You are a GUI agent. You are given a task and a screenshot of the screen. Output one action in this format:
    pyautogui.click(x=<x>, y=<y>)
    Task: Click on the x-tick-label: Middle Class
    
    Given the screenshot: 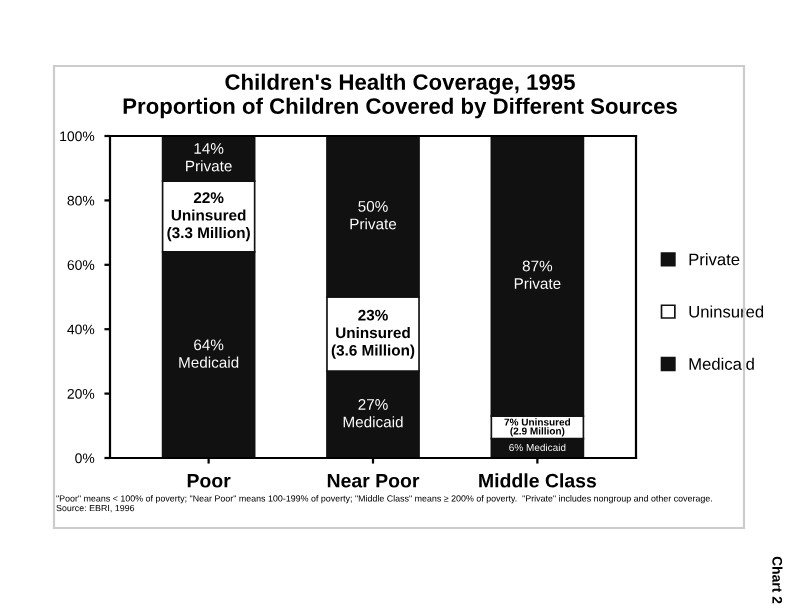 What is the action you would take?
    pyautogui.click(x=538, y=480)
    